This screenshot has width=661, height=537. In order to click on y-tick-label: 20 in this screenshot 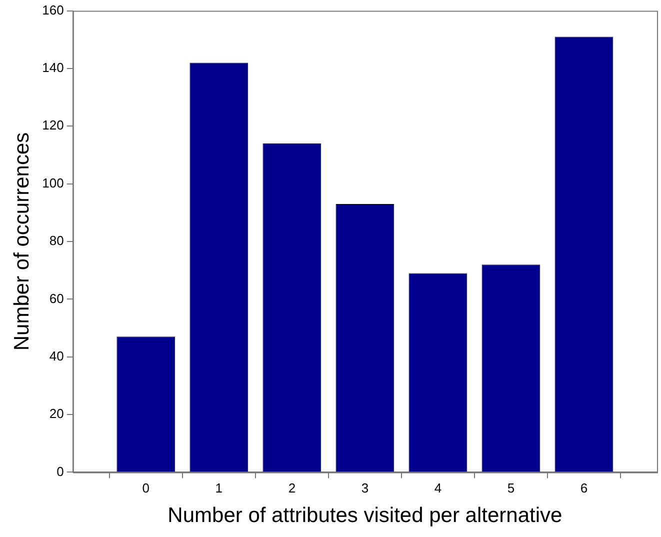, I will do `click(56, 414)`.